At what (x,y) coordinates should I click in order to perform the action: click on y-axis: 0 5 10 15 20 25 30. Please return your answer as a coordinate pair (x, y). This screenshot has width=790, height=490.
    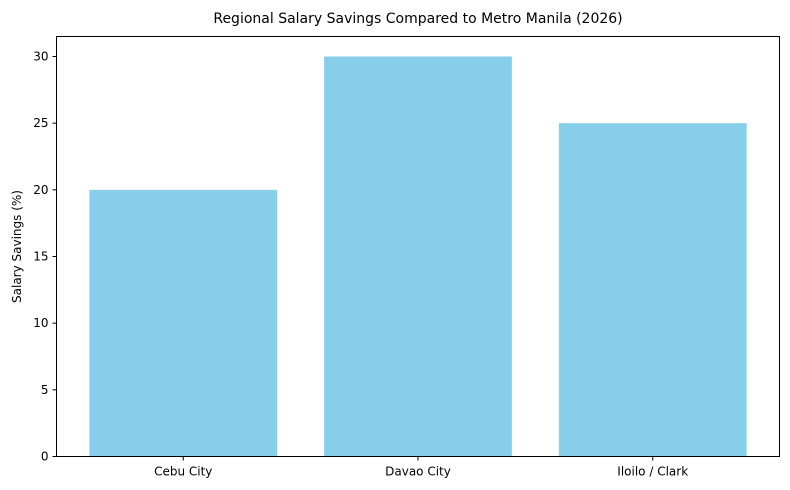
    Looking at the image, I should click on (45, 257).